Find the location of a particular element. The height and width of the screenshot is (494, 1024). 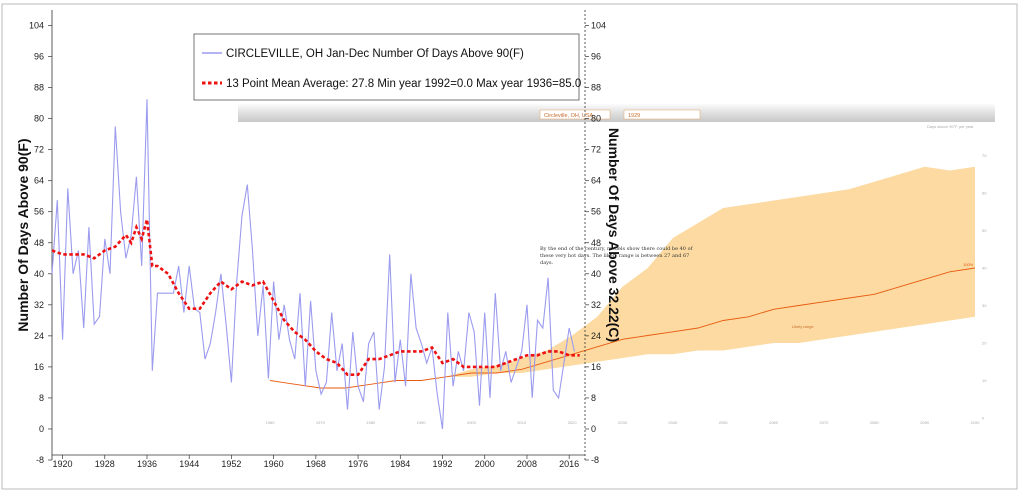

overlay-x-tick-label: 2000 is located at coordinates (472, 422).